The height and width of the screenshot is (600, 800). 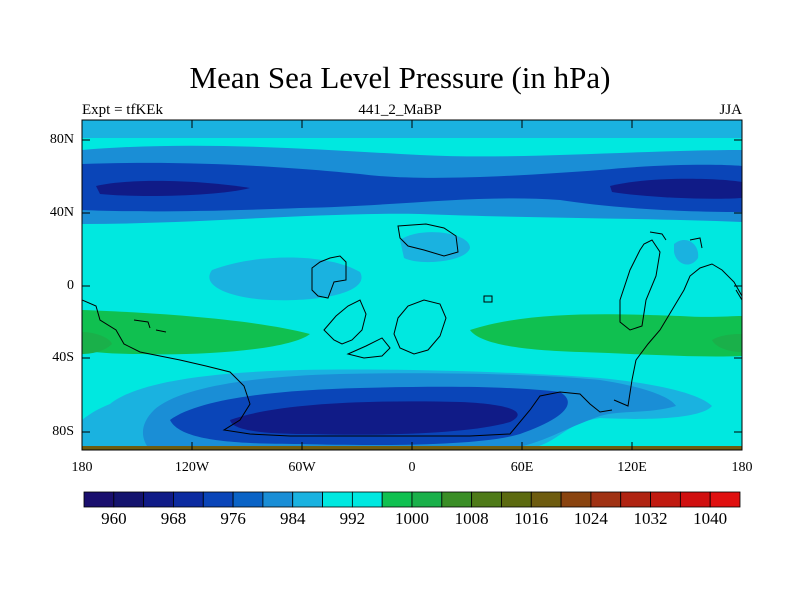 I want to click on coastline-east-edge, so click(x=738, y=295).